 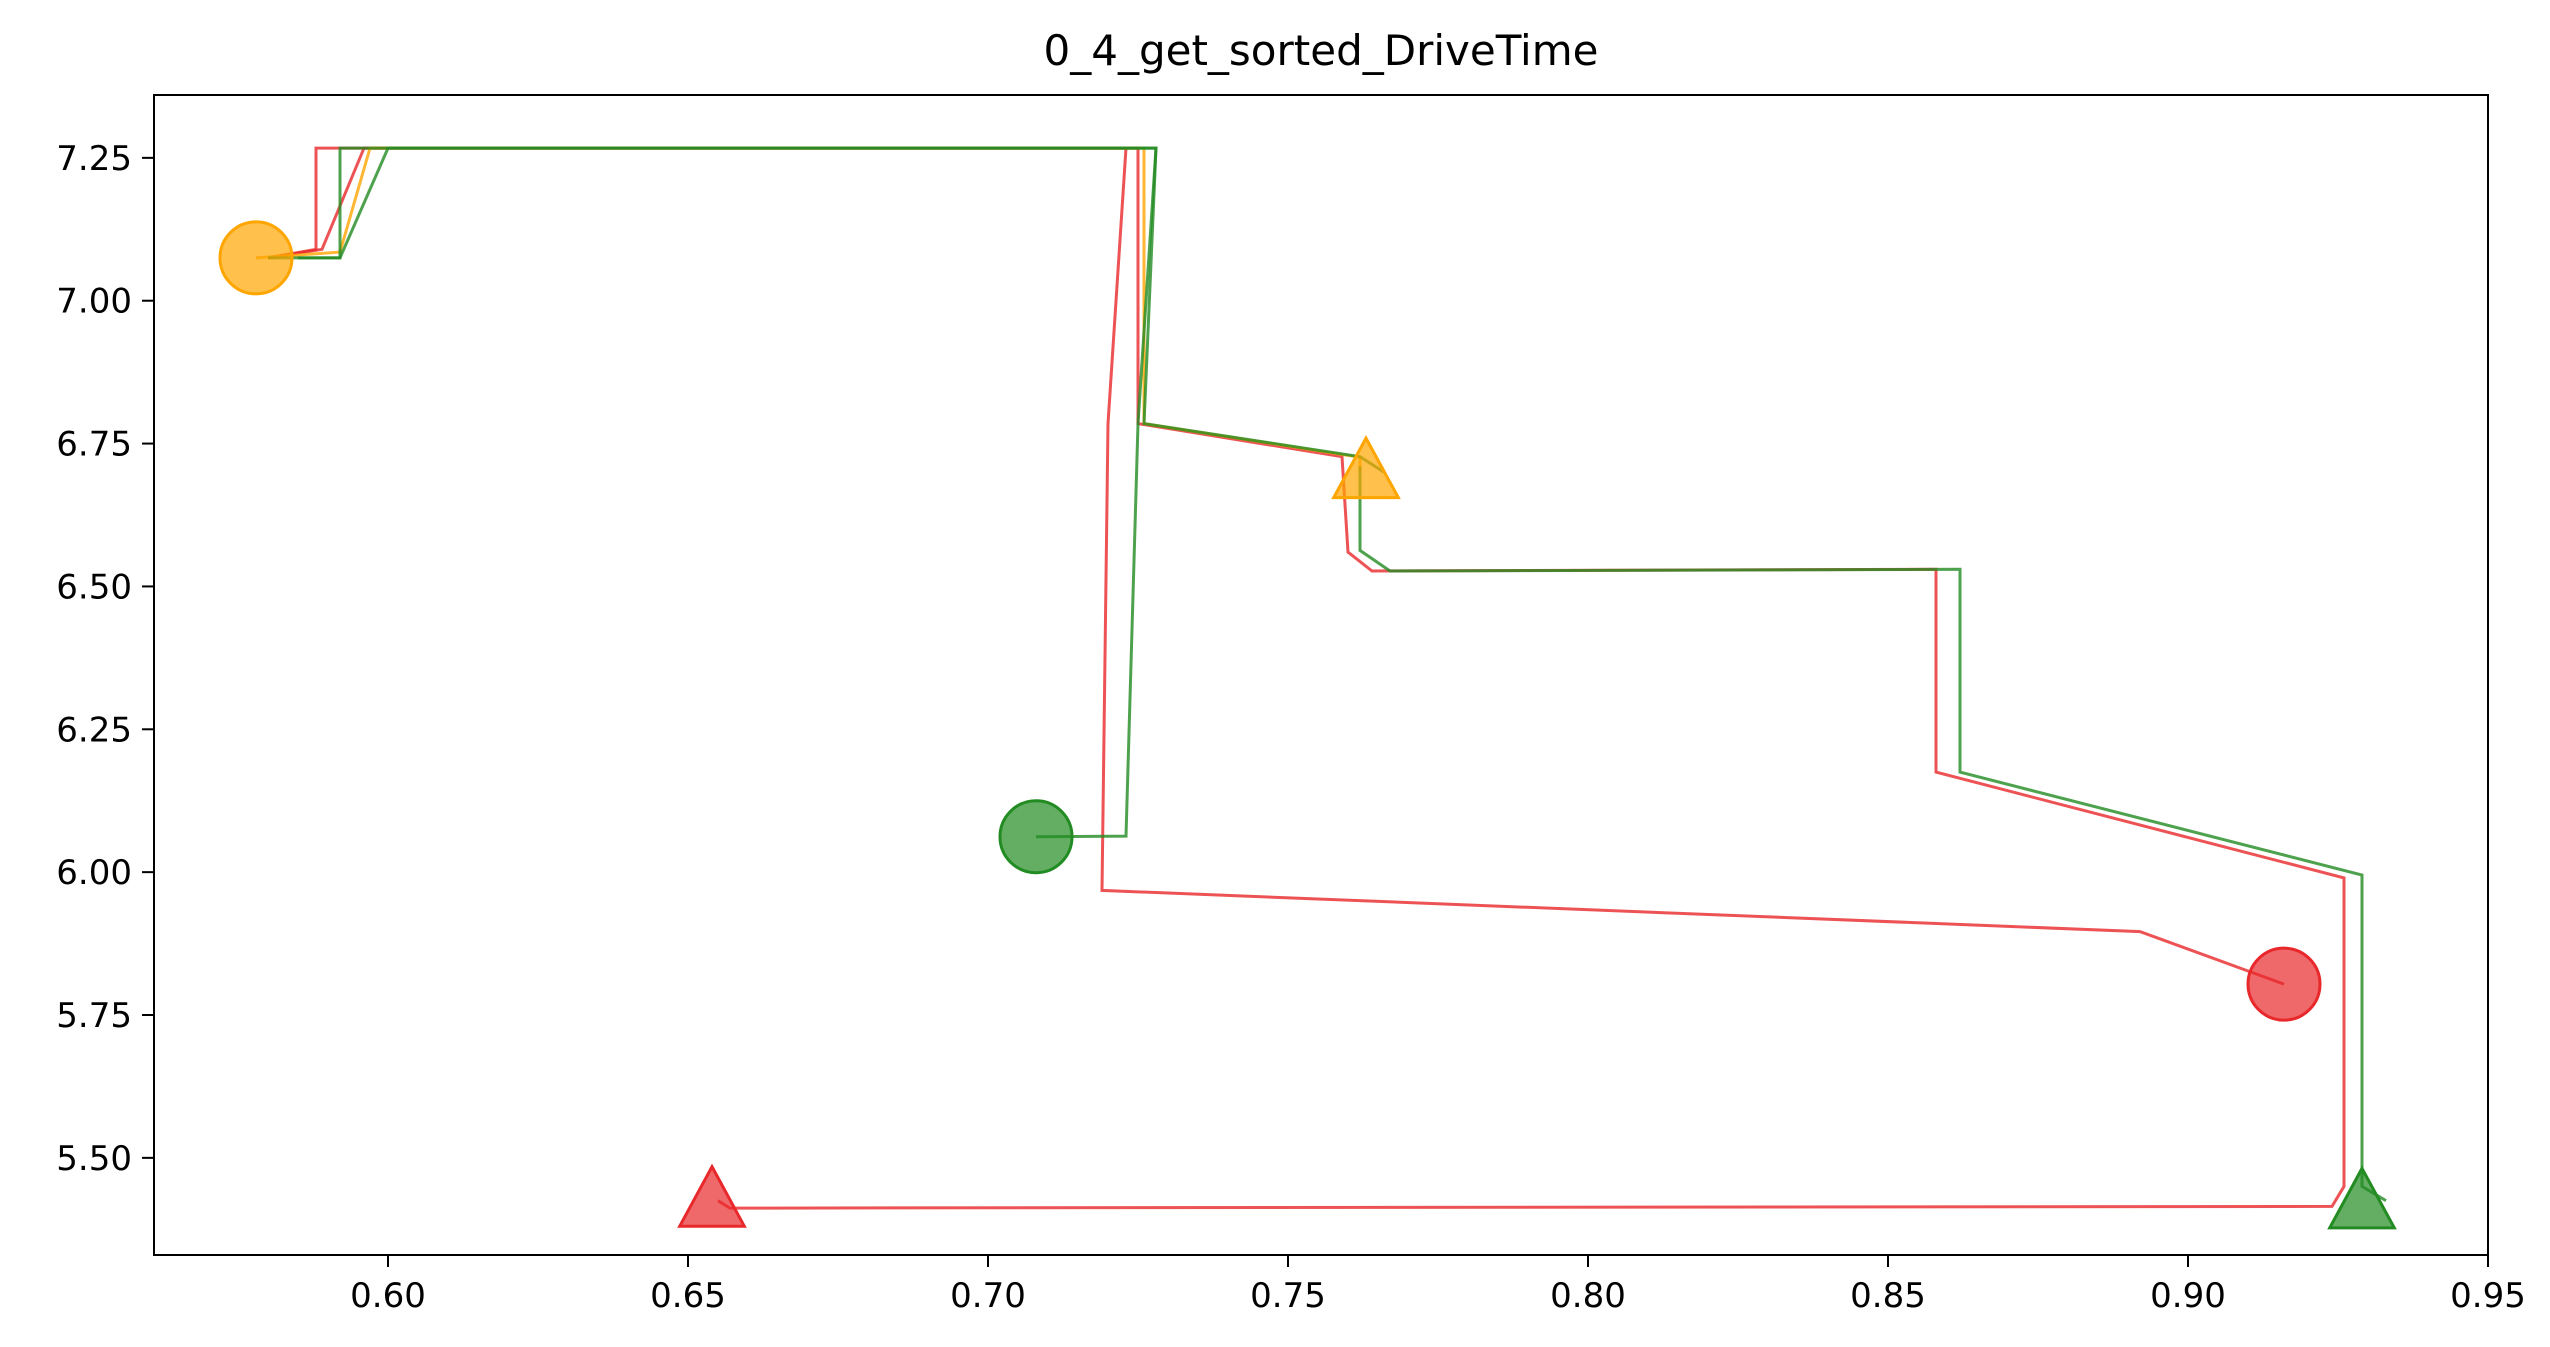 What do you see at coordinates (94, 587) in the screenshot?
I see `y-tick-label: 6.50` at bounding box center [94, 587].